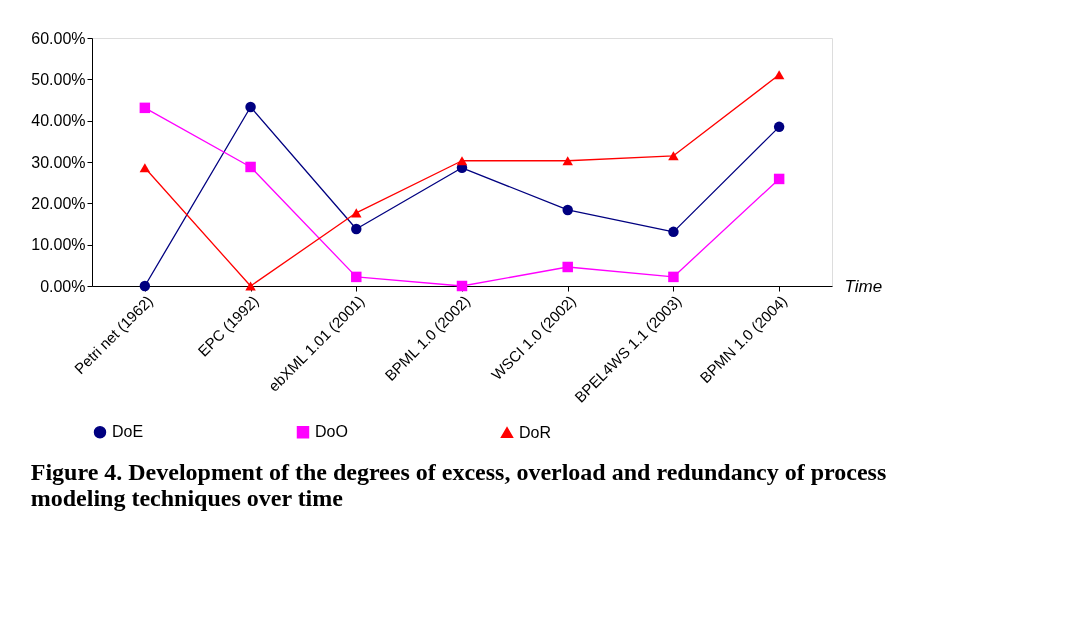  What do you see at coordinates (58, 245) in the screenshot?
I see `y-tick-label: 10.00%` at bounding box center [58, 245].